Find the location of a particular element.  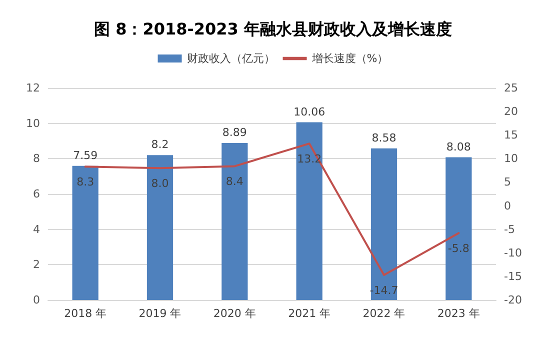

y2-tick-label: -5 is located at coordinates (509, 229).